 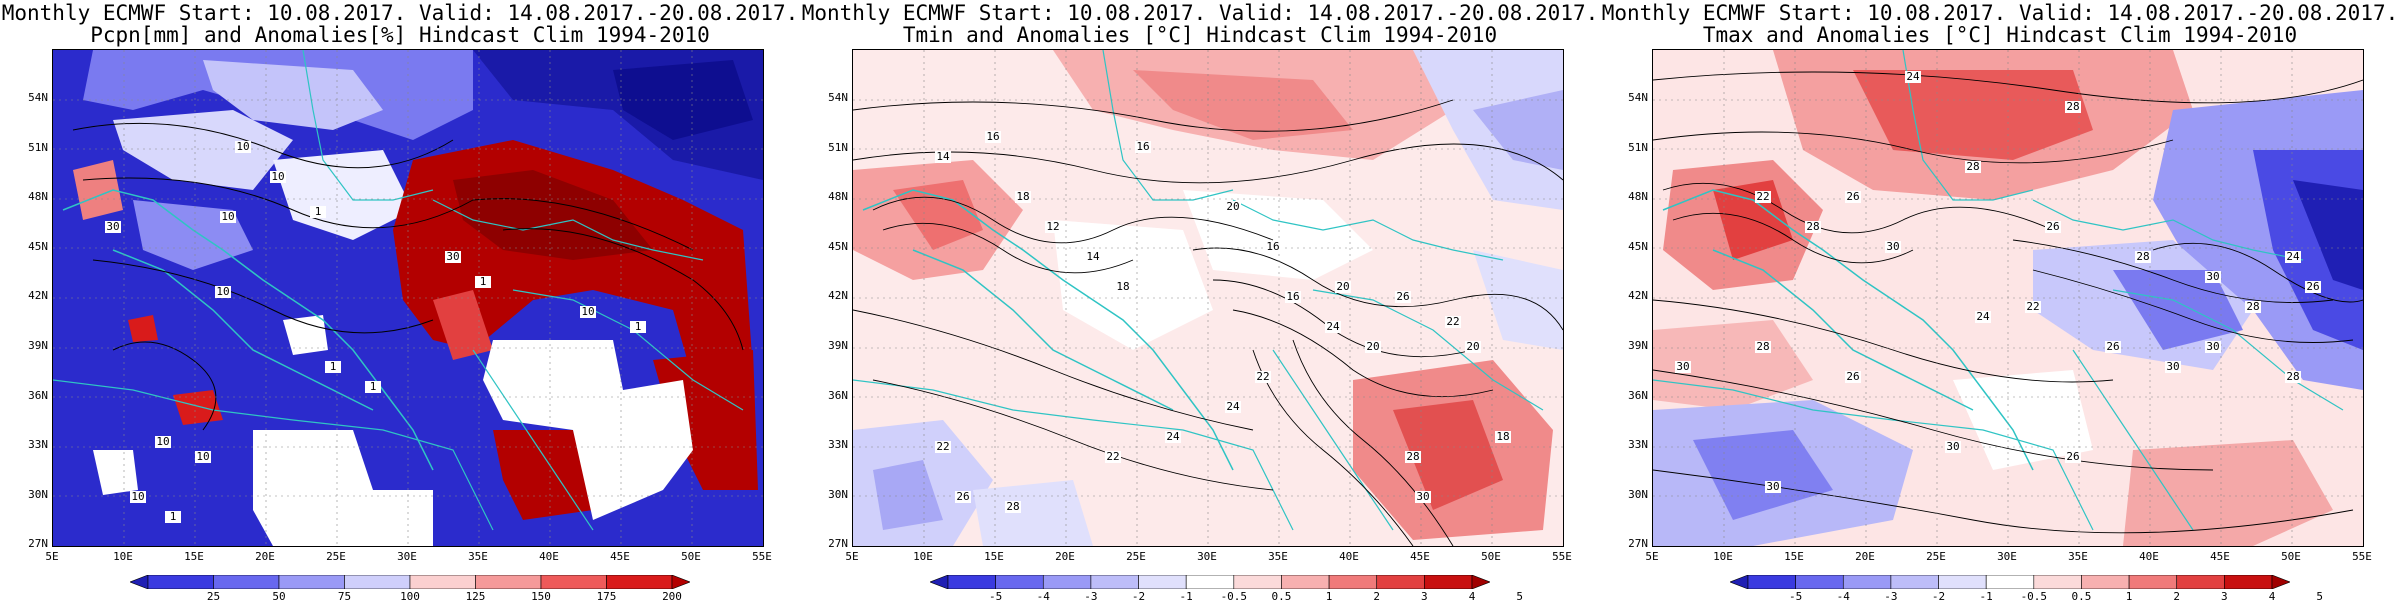 I want to click on contour-label: 12, so click(x=1052, y=226).